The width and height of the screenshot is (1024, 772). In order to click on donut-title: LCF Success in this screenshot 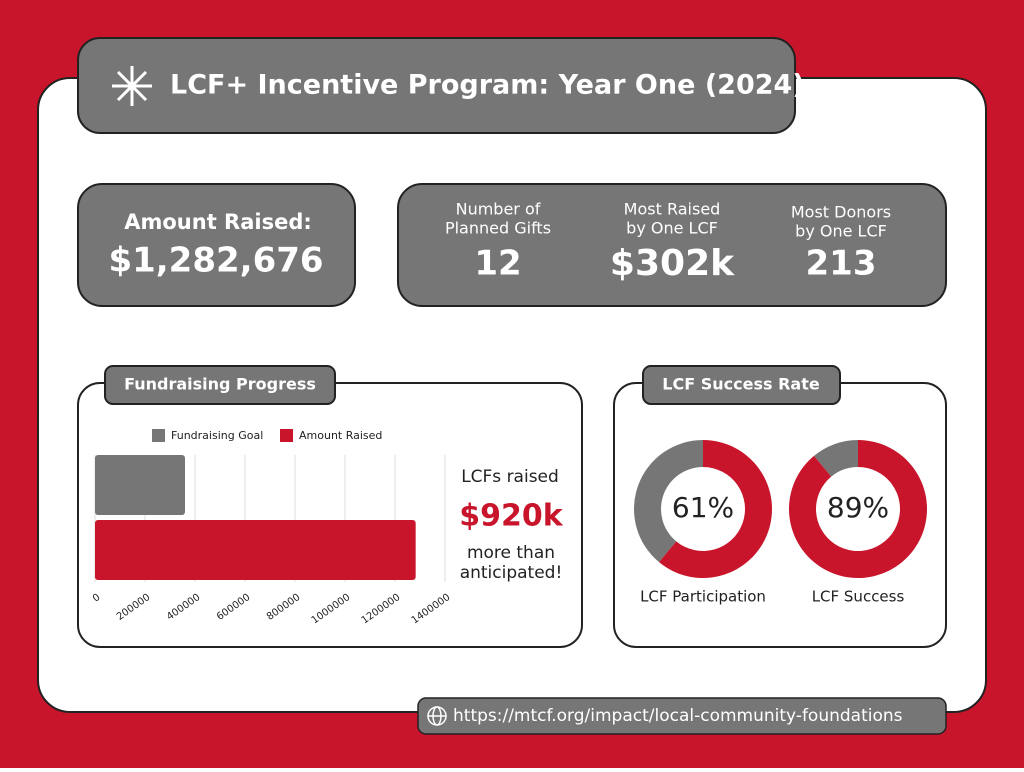, I will do `click(858, 597)`.